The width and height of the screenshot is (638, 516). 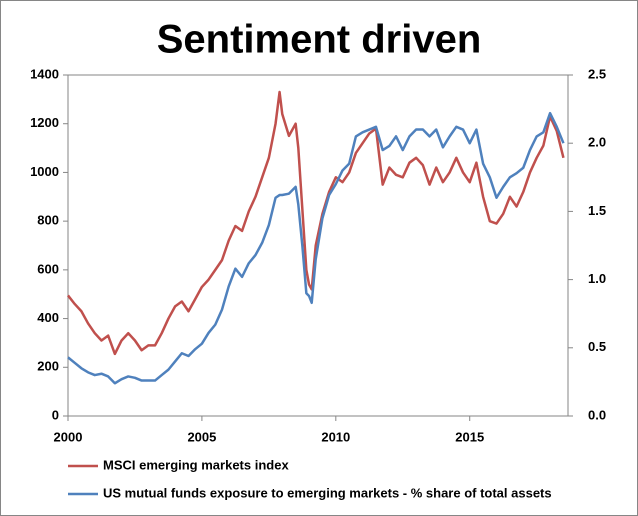 I want to click on x-tick-label: 2000, so click(x=68, y=436).